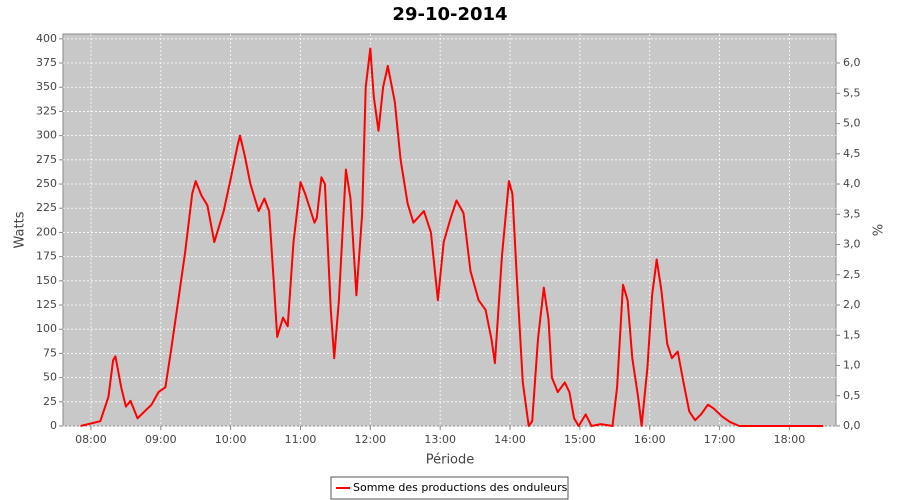 Image resolution: width=900 pixels, height=500 pixels. What do you see at coordinates (460, 487) in the screenshot?
I see `legend-label: Somme des productions des onduleurs` at bounding box center [460, 487].